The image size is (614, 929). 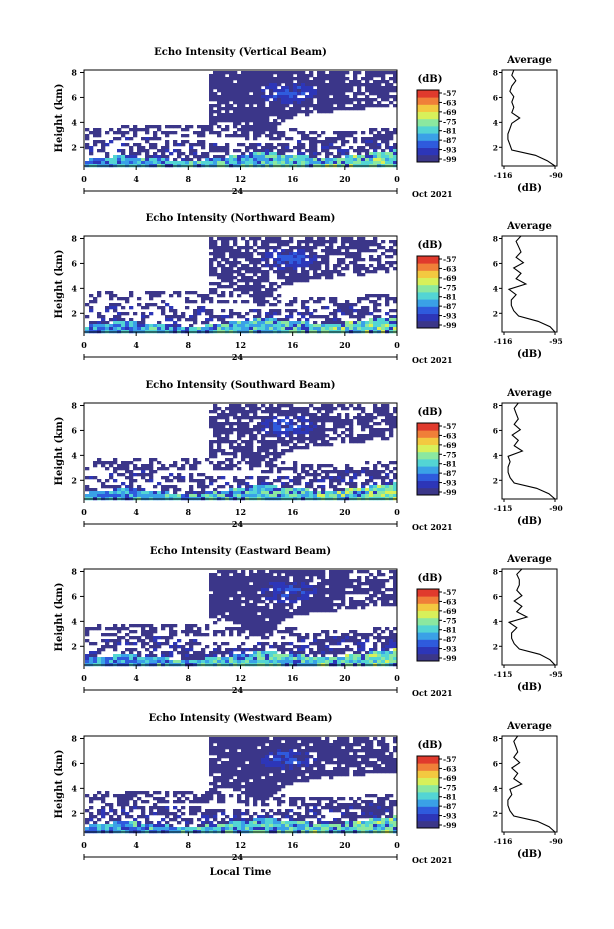 I want to click on y-tick-label: 4, so click(x=74, y=288).